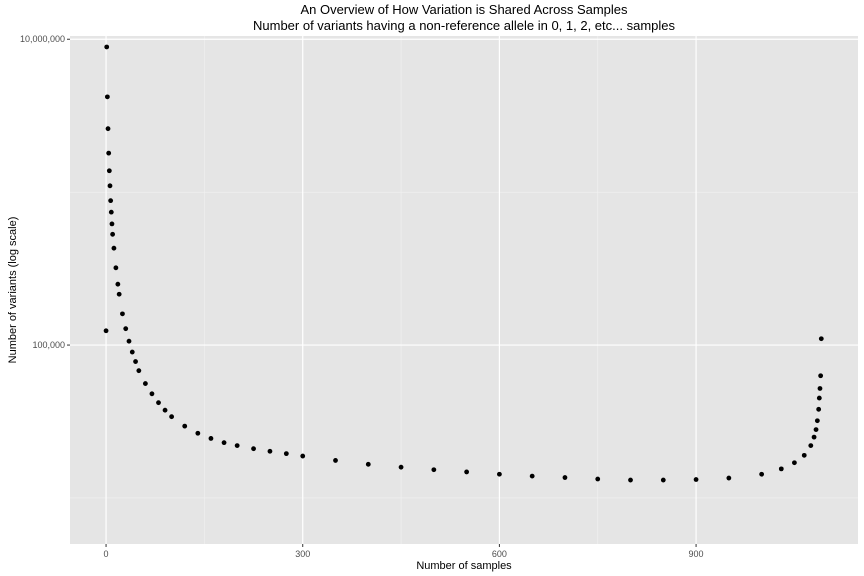 This screenshot has width=864, height=576. What do you see at coordinates (13, 290) in the screenshot?
I see `y-axis-title: Number of variants (log scale)` at bounding box center [13, 290].